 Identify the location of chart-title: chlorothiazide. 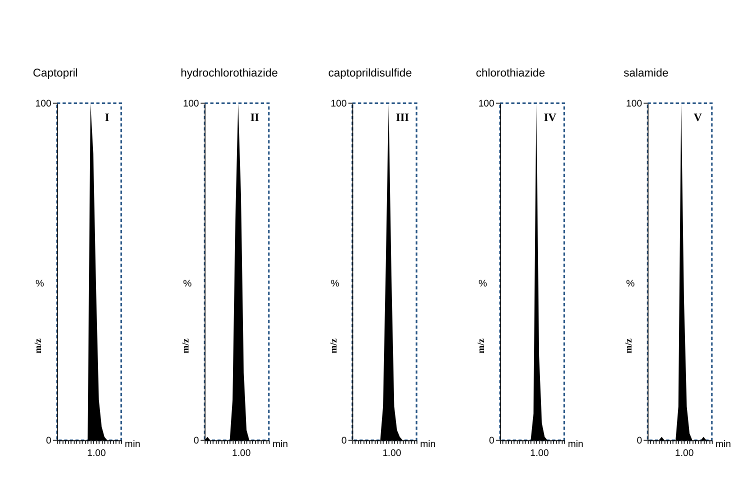
(511, 74).